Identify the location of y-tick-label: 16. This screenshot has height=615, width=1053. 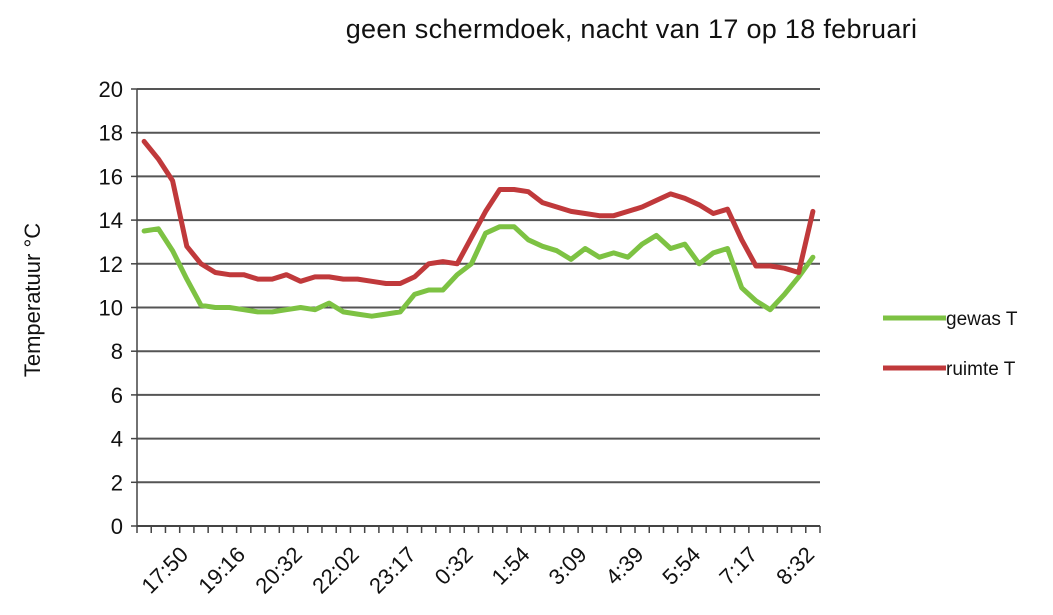
(111, 176).